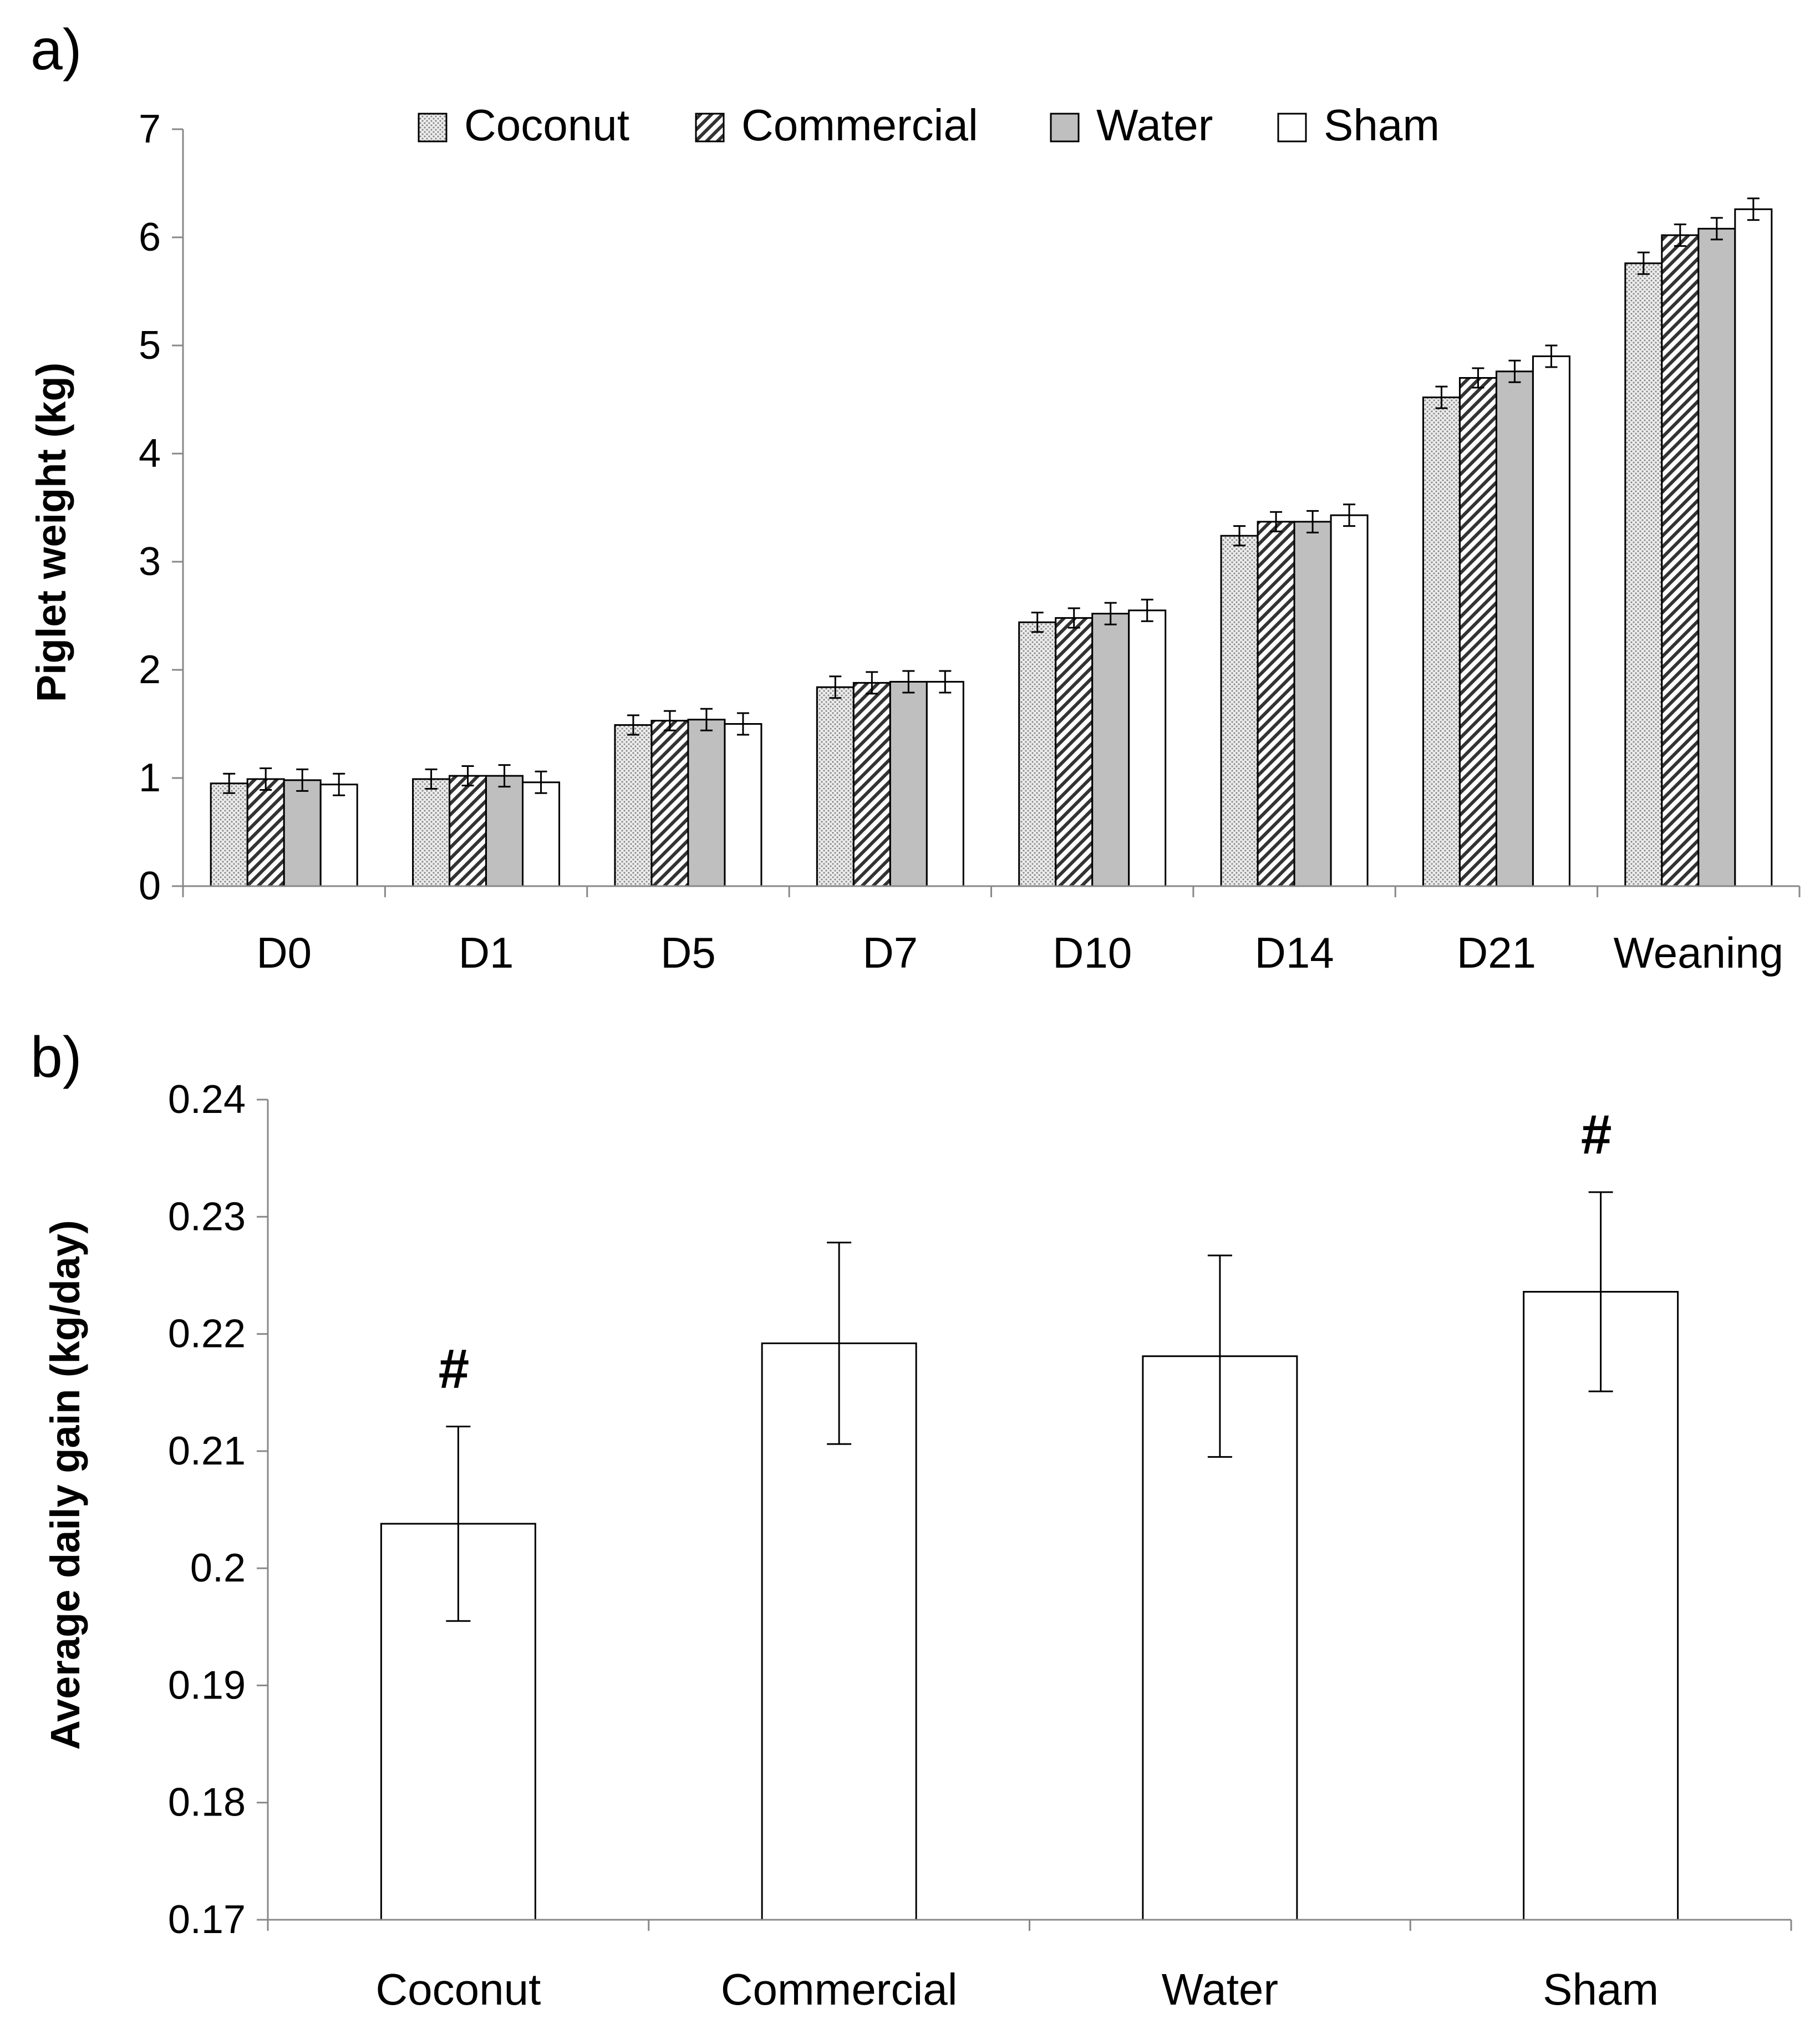 The height and width of the screenshot is (2029, 1820). What do you see at coordinates (688, 952) in the screenshot?
I see `x-tick-label: D5` at bounding box center [688, 952].